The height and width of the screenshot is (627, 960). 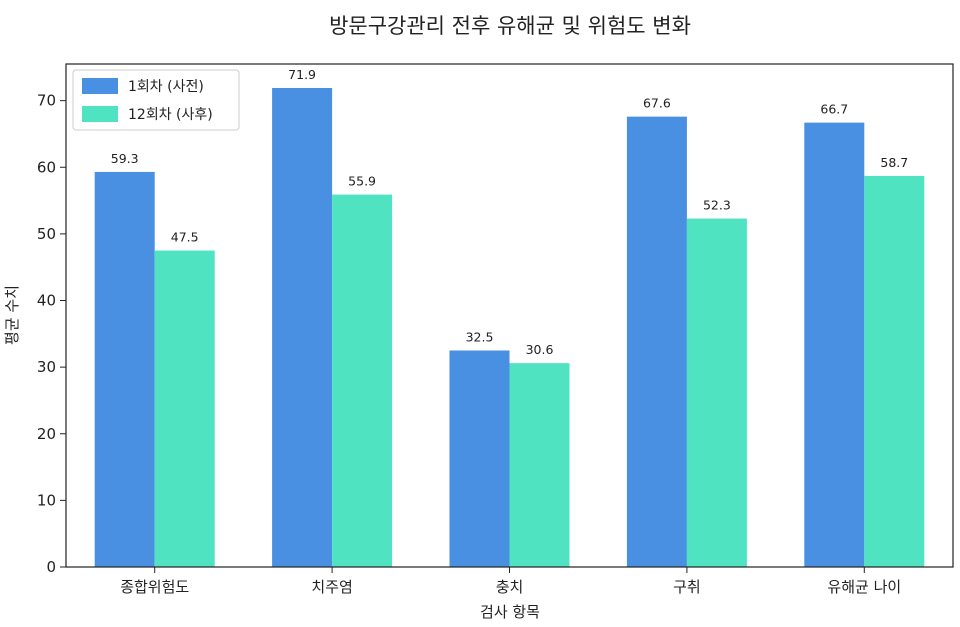 What do you see at coordinates (100, 86) in the screenshot?
I see `legend-swatch-1회차` at bounding box center [100, 86].